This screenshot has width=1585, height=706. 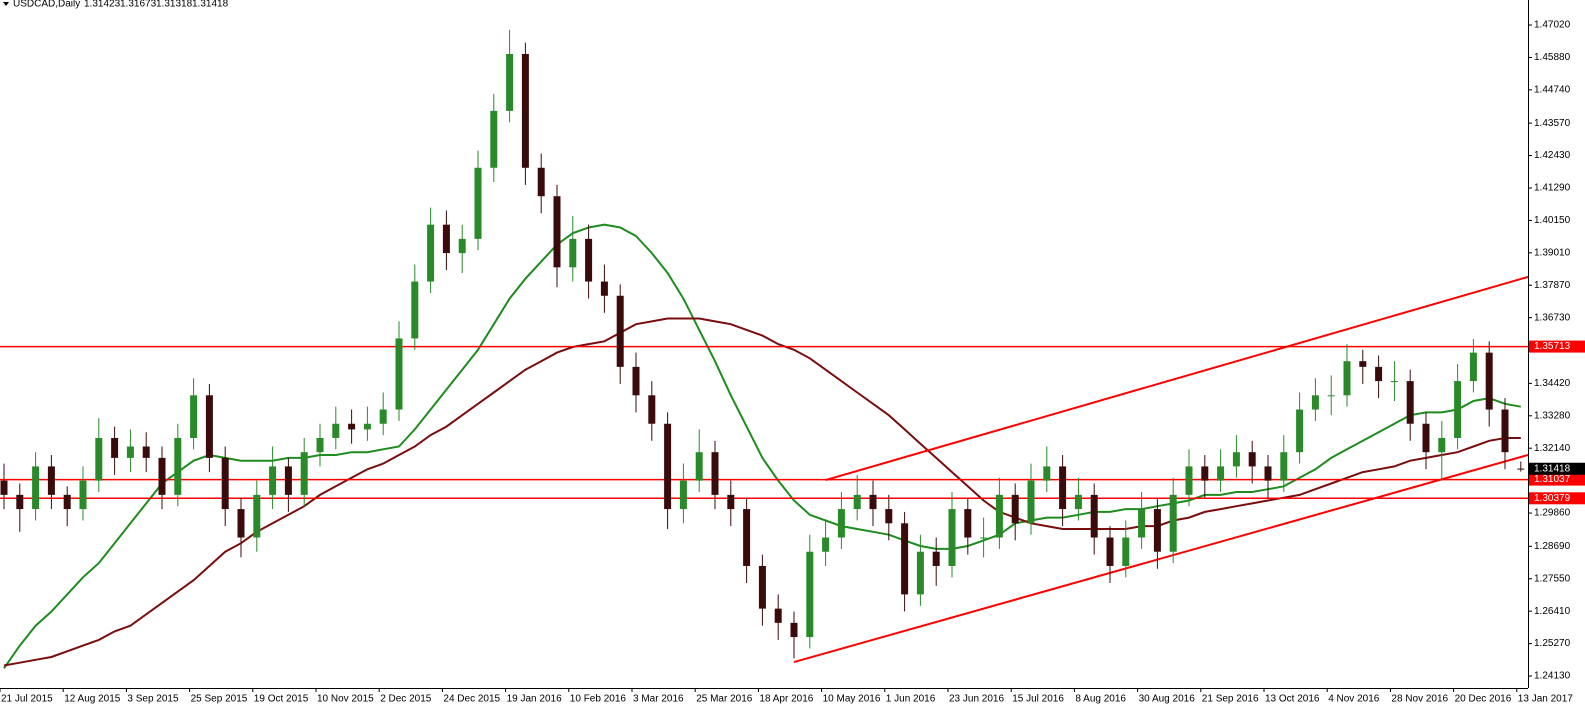 What do you see at coordinates (46, 5) in the screenshot?
I see `chart-title: USDCAD,Daily` at bounding box center [46, 5].